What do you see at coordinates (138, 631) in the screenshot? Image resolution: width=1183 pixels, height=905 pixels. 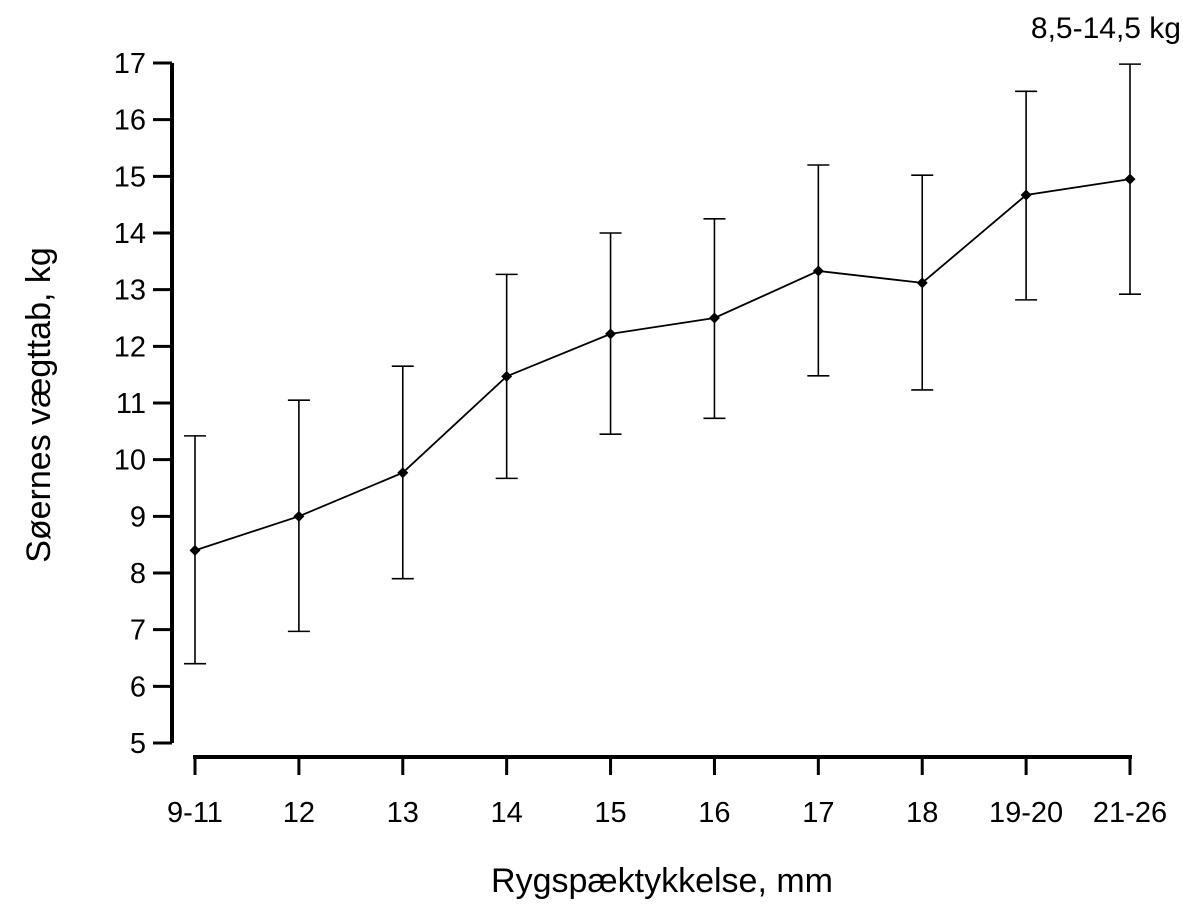 I see `y-tick-label: 7` at bounding box center [138, 631].